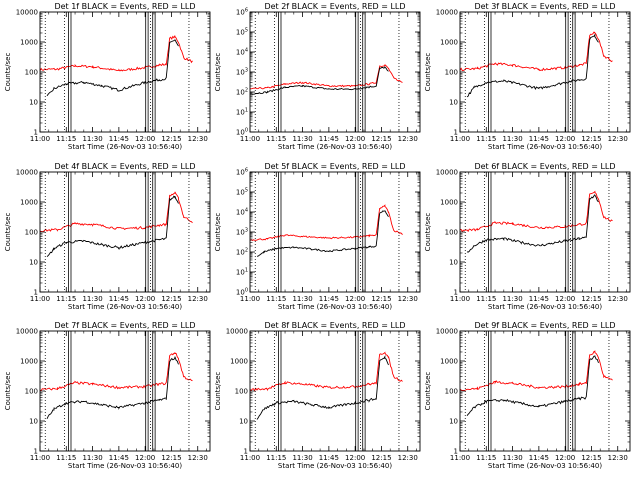  Describe the element at coordinates (544, 166) in the screenshot. I see `panel-title: Det 6f BLACK = Events, RED = LLD` at that location.